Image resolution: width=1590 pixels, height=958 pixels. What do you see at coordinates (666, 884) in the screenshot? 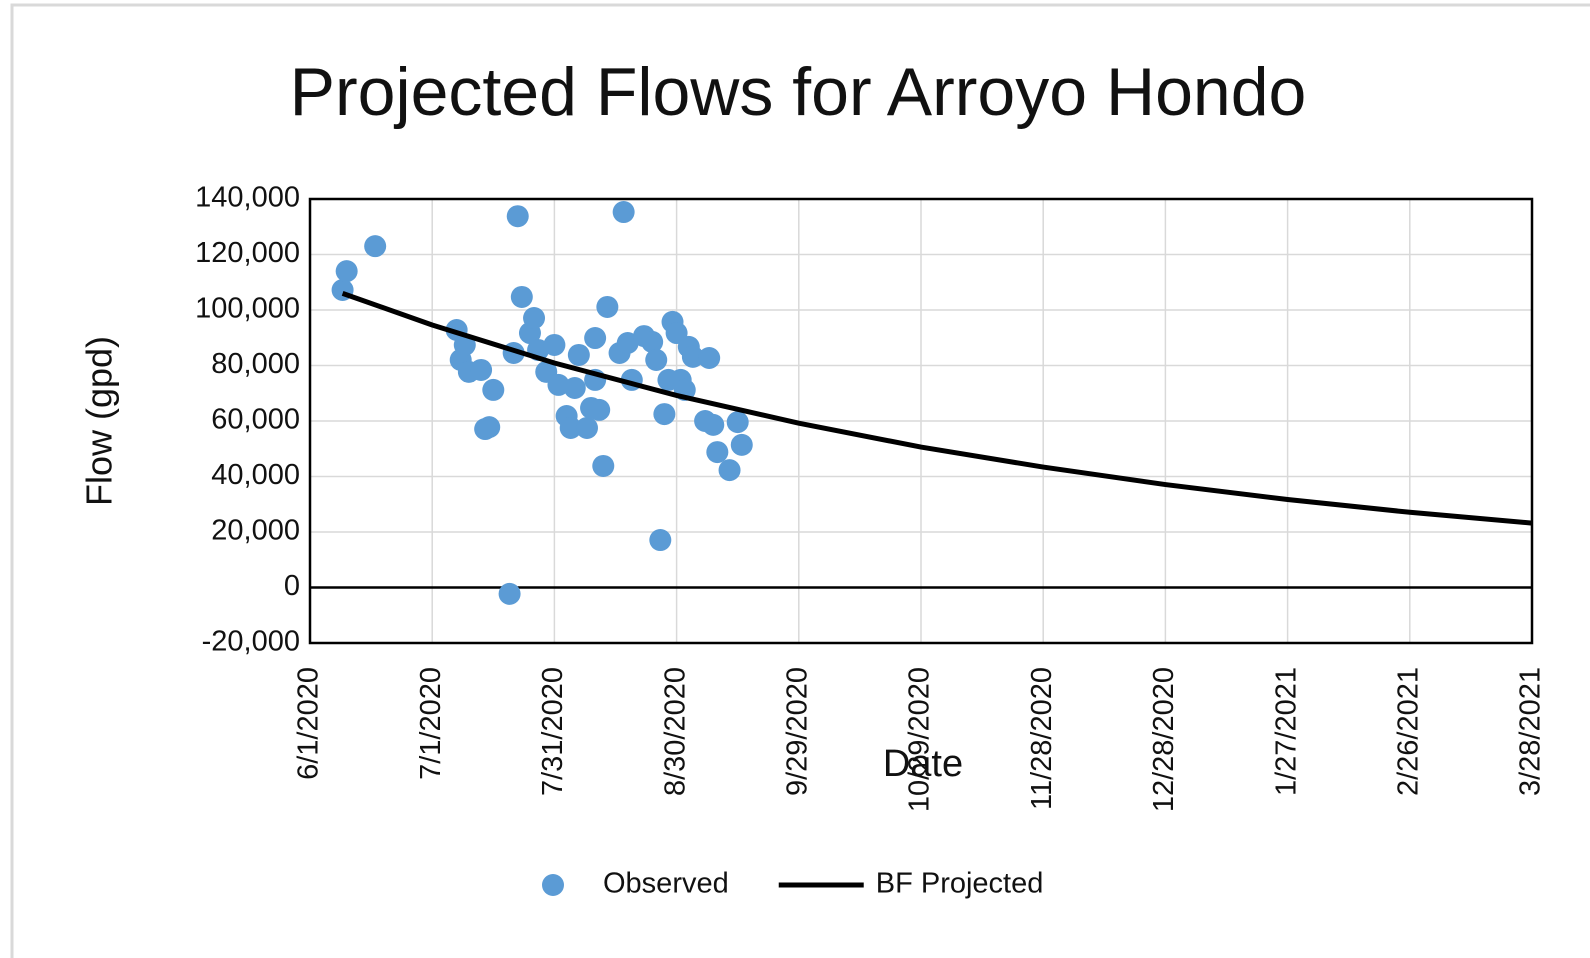
I see `legend-label: Observed` at bounding box center [666, 884].